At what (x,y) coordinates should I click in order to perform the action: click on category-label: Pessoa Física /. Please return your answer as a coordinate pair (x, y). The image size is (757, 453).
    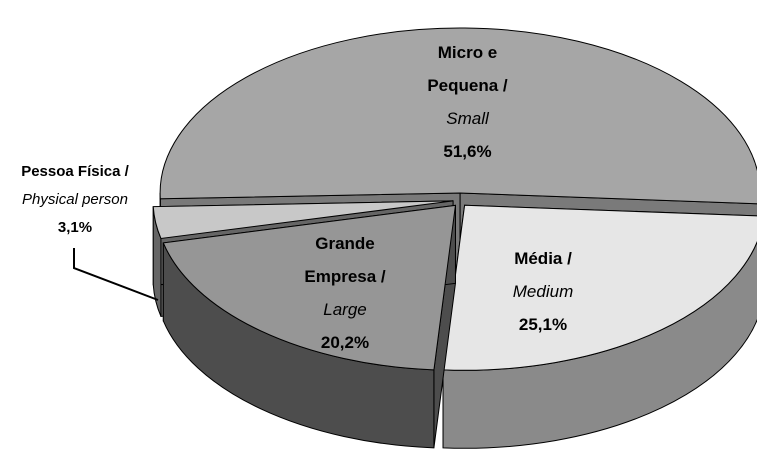
    Looking at the image, I should click on (75, 171).